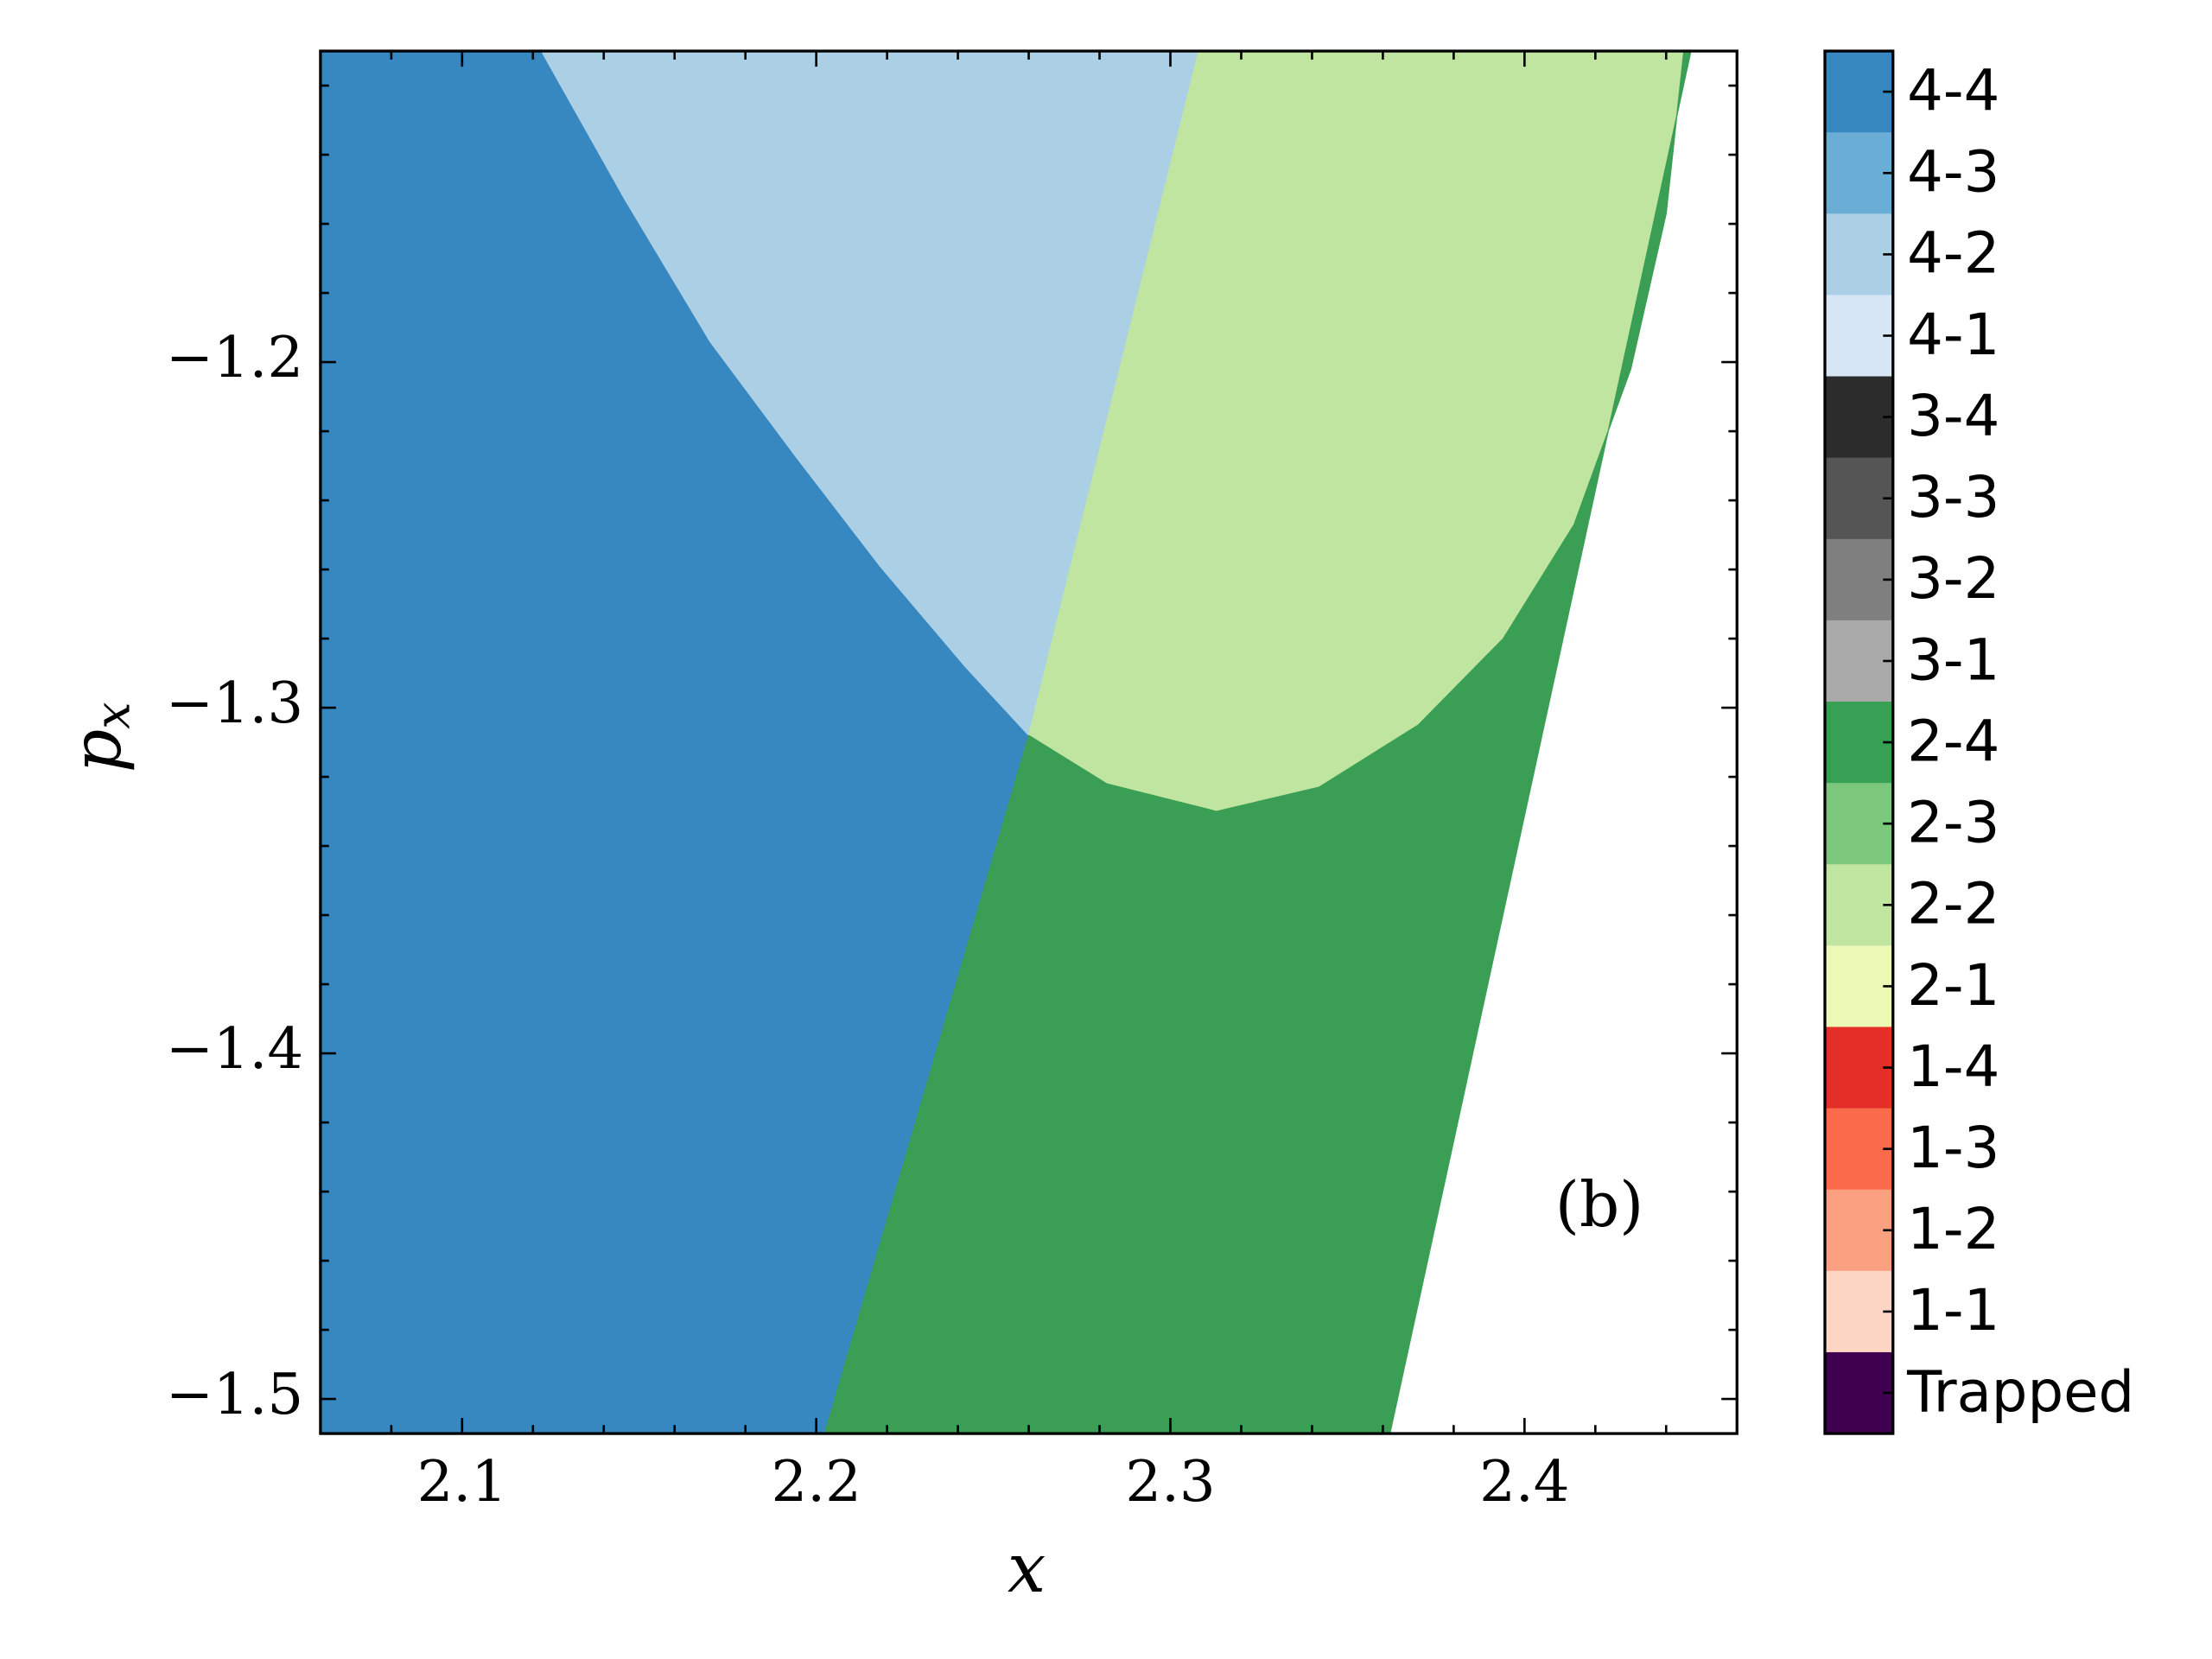 This screenshot has height=1659, width=2212. What do you see at coordinates (234, 1394) in the screenshot?
I see `y-tick-label: −1.5` at bounding box center [234, 1394].